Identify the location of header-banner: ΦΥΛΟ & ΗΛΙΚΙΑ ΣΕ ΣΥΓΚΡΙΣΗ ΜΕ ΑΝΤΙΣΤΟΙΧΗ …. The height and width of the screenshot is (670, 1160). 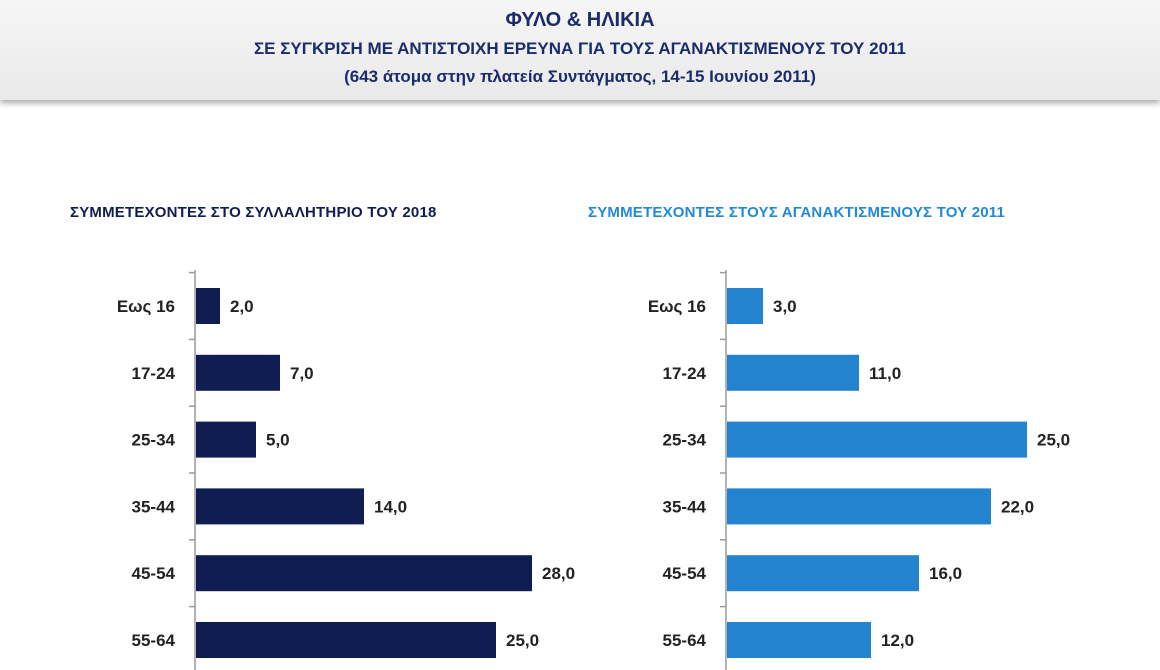
(580, 50).